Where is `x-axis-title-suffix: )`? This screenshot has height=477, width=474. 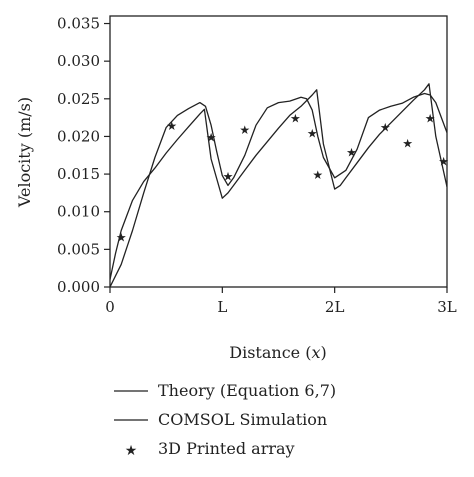 x-axis-title-suffix: ) is located at coordinates (323, 352).